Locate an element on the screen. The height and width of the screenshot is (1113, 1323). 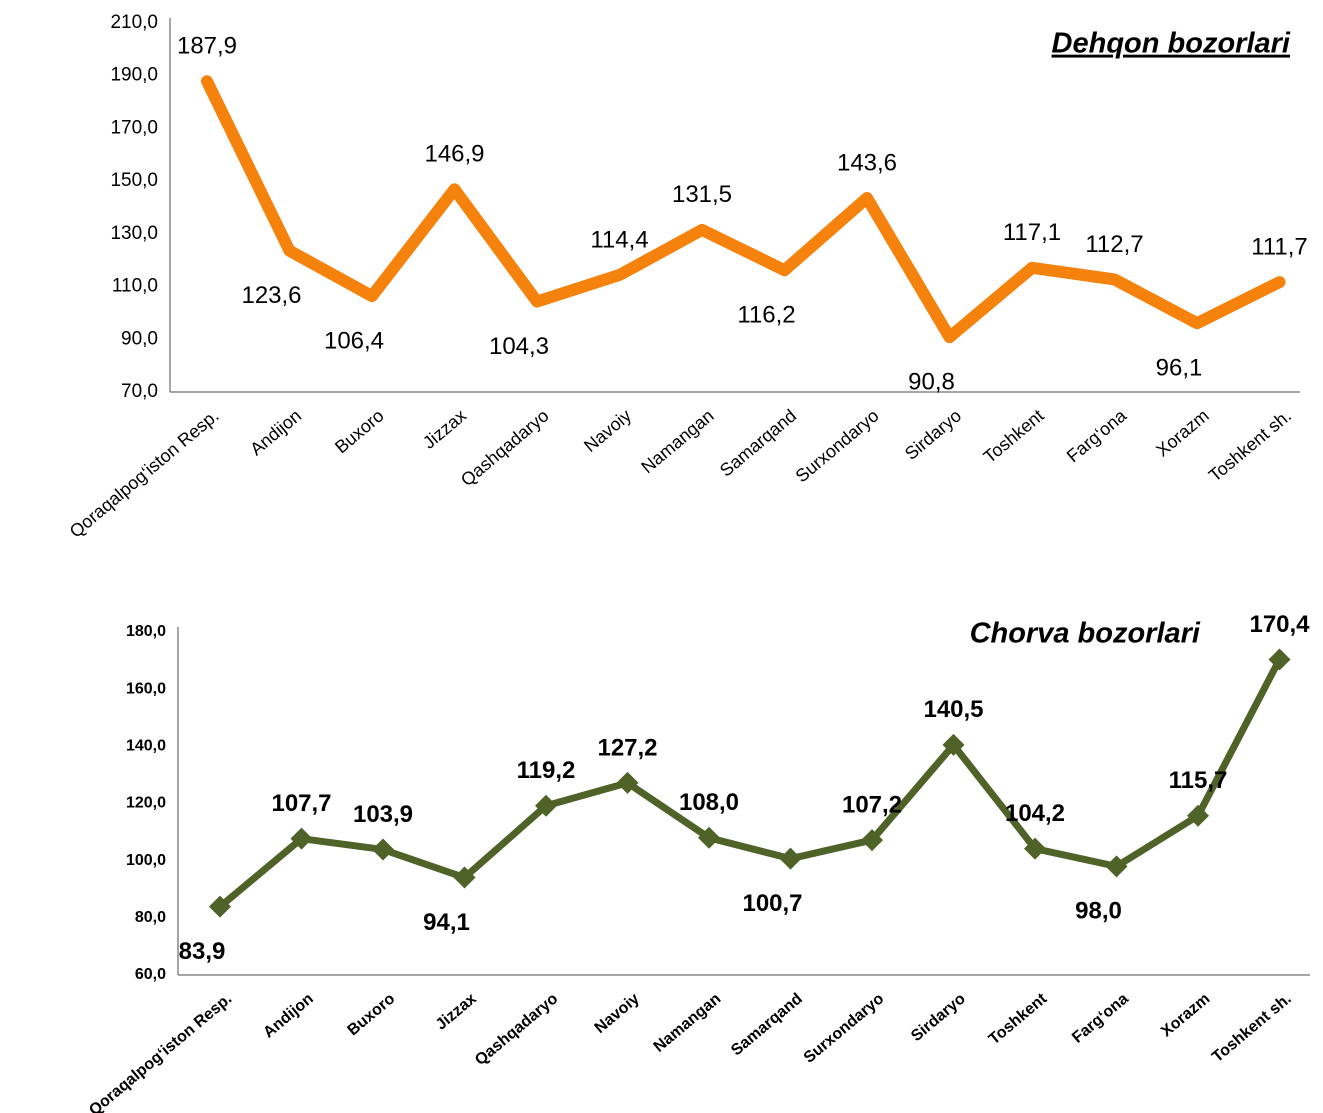
y-tick-label: 130,0 is located at coordinates (134, 233).